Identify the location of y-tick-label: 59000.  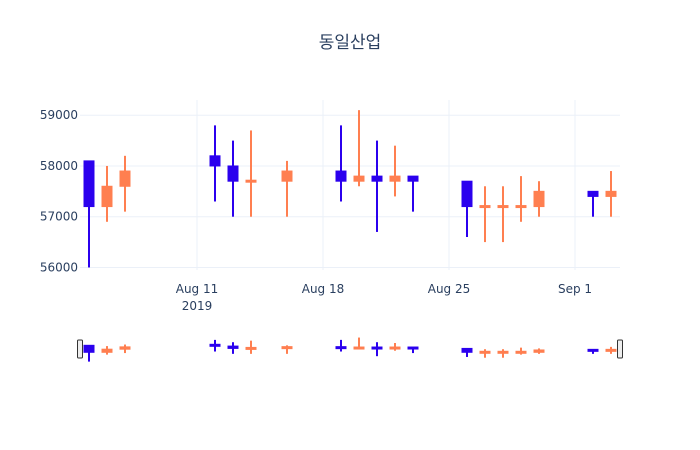
(59, 115).